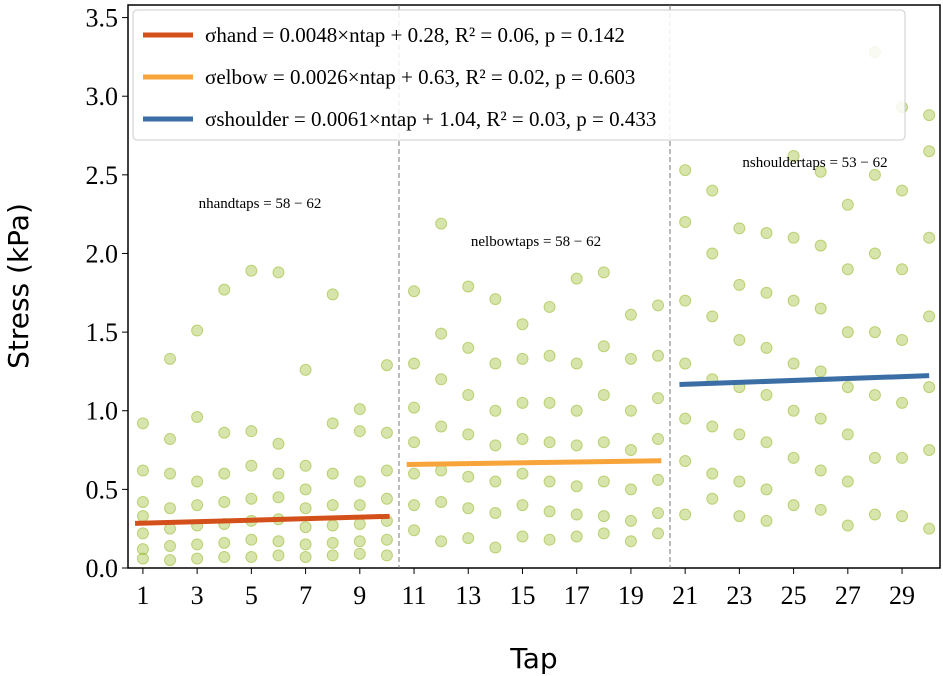 The height and width of the screenshot is (676, 943). Describe the element at coordinates (685, 595) in the screenshot. I see `x-tick-label: 21` at that location.